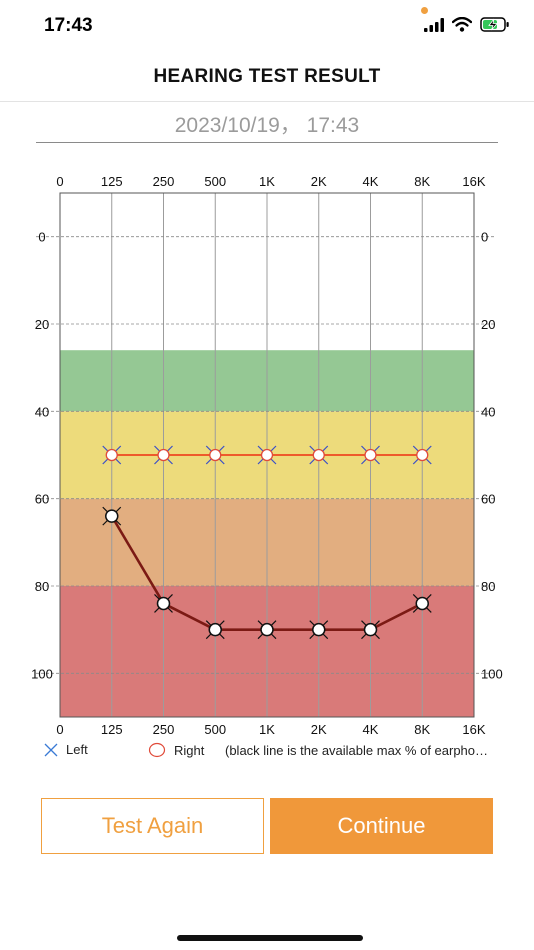 The image size is (534, 950). I want to click on date-underline, so click(267, 142).